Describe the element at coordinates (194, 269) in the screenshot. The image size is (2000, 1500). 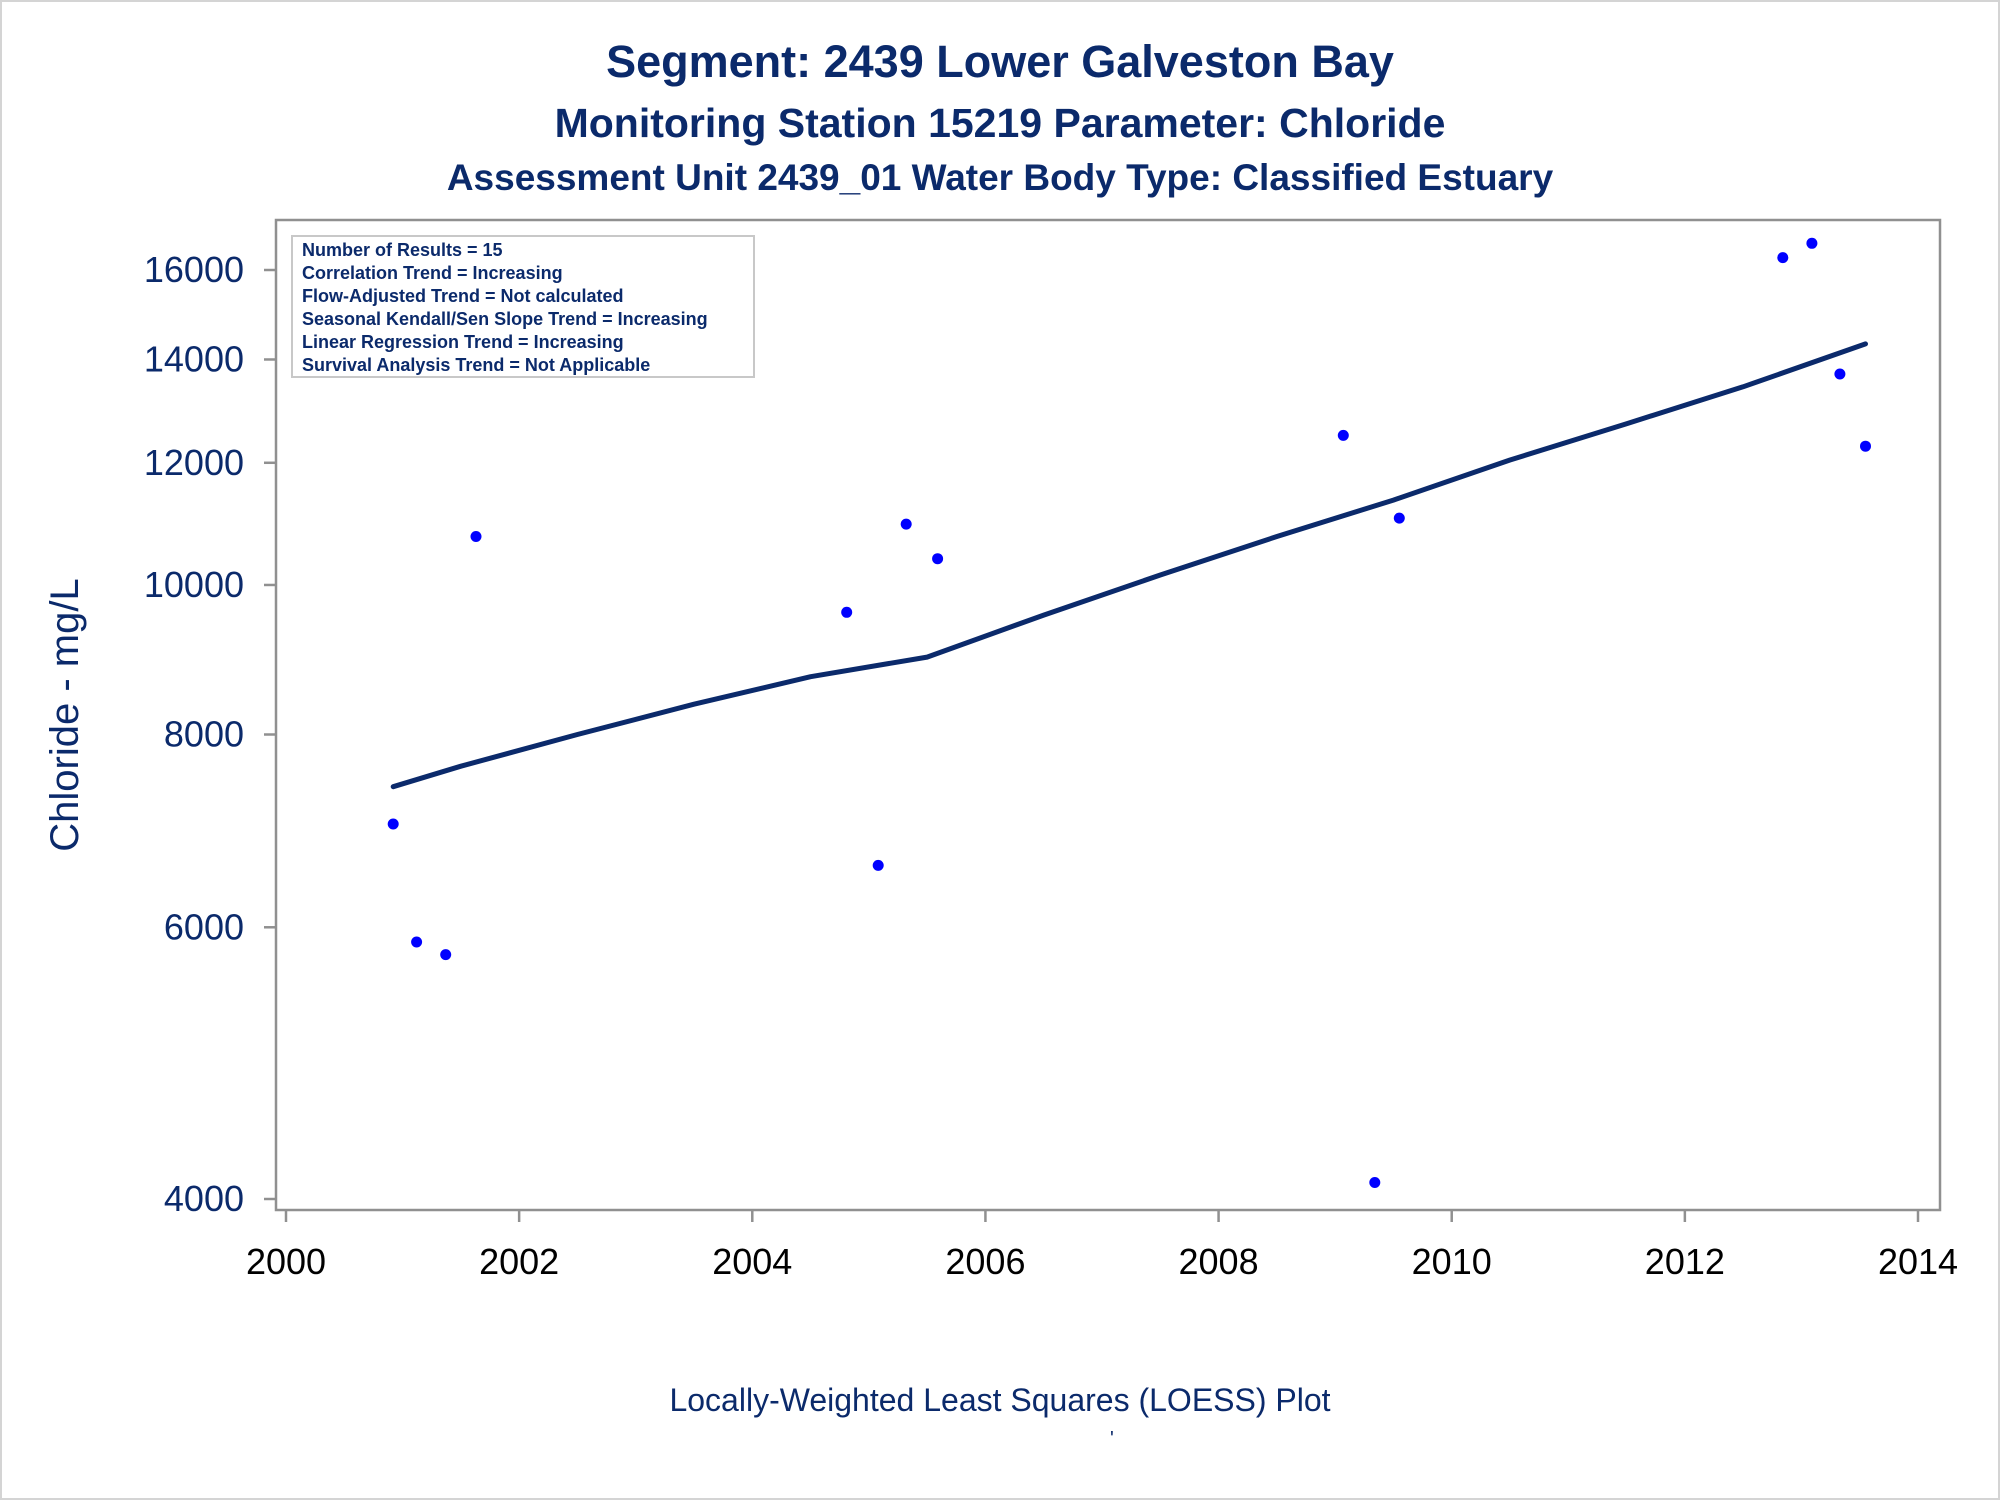
I see `y-tick-label: 16000` at that location.